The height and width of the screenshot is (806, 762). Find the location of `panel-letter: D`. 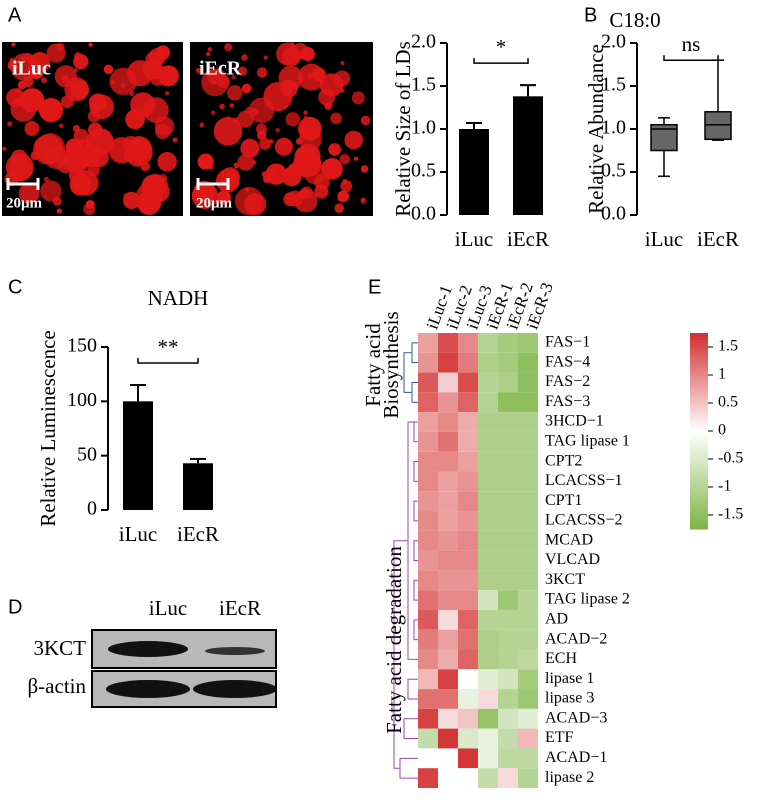

panel-letter: D is located at coordinates (15, 607).